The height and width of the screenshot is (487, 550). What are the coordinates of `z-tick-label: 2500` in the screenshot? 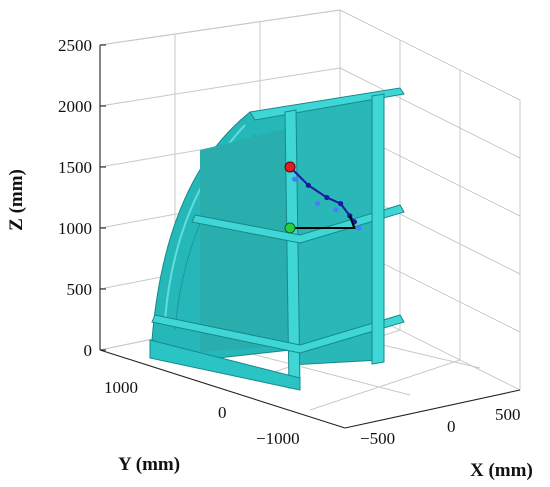 It's located at (75, 45).